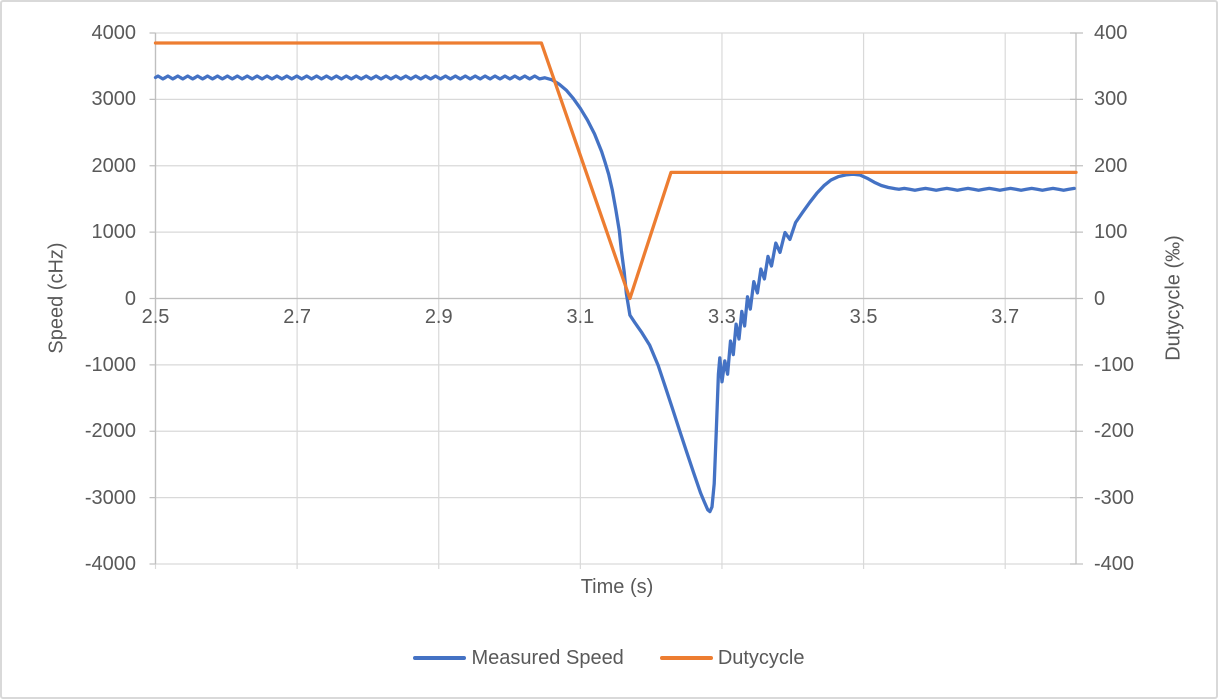 This screenshot has width=1218, height=699. What do you see at coordinates (1111, 232) in the screenshot?
I see `y-right-tick-label: 100` at bounding box center [1111, 232].